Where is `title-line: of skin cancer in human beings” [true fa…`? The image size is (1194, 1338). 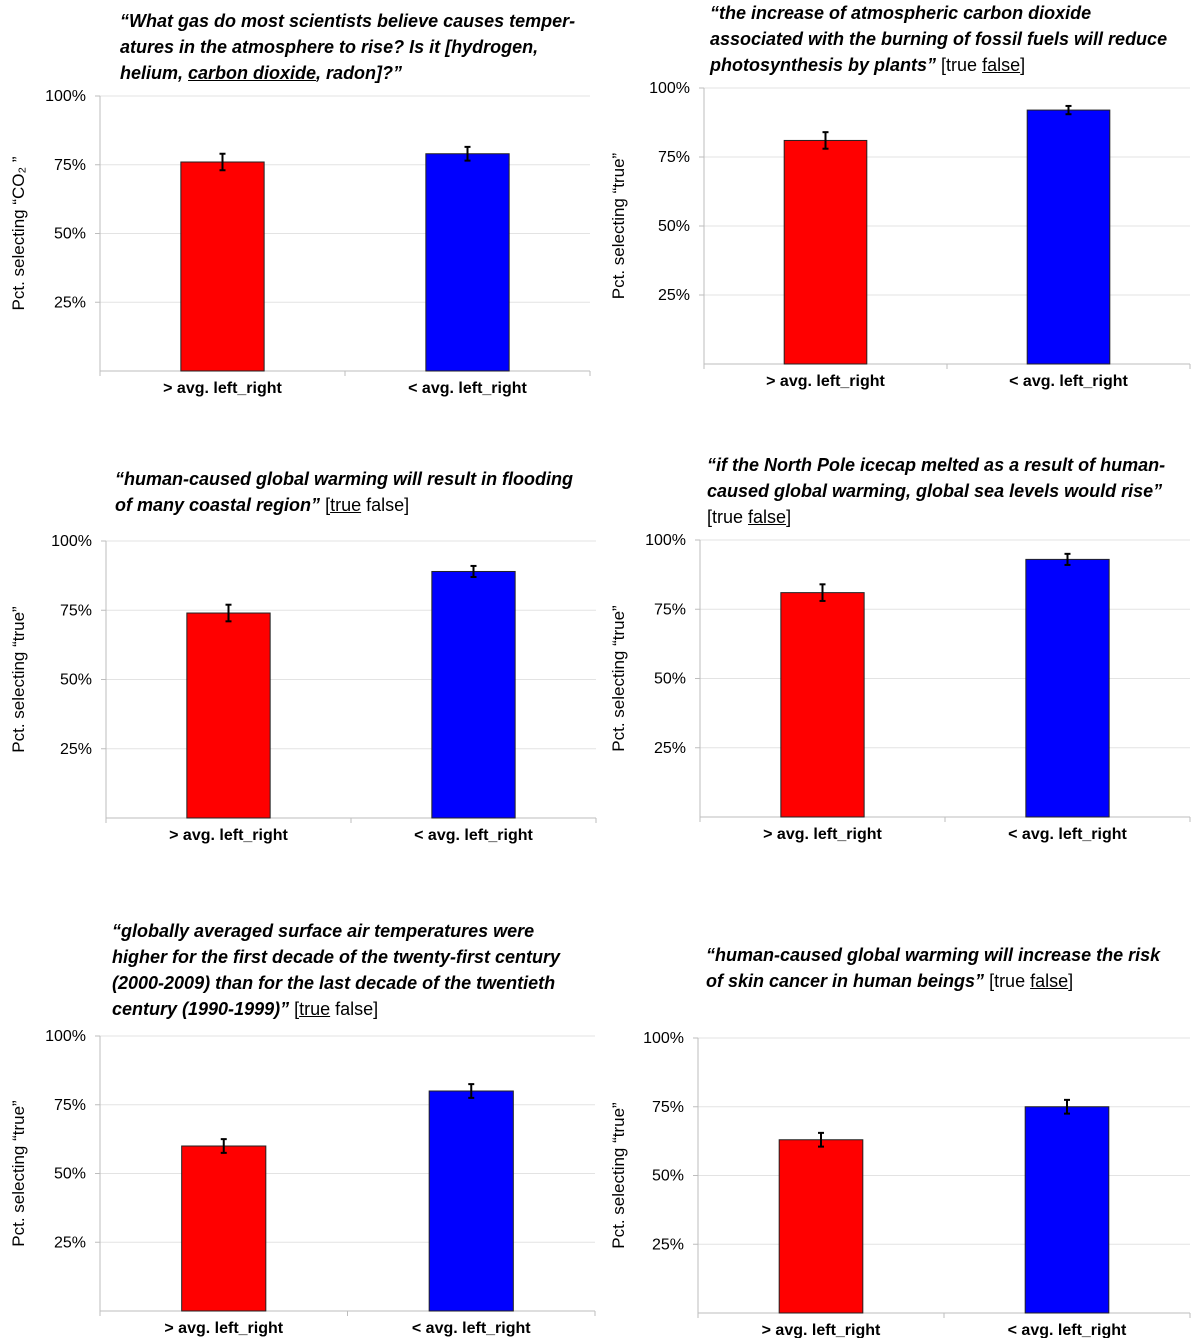 title-line: of skin cancer in human beings” [true fa… is located at coordinates (950, 981).